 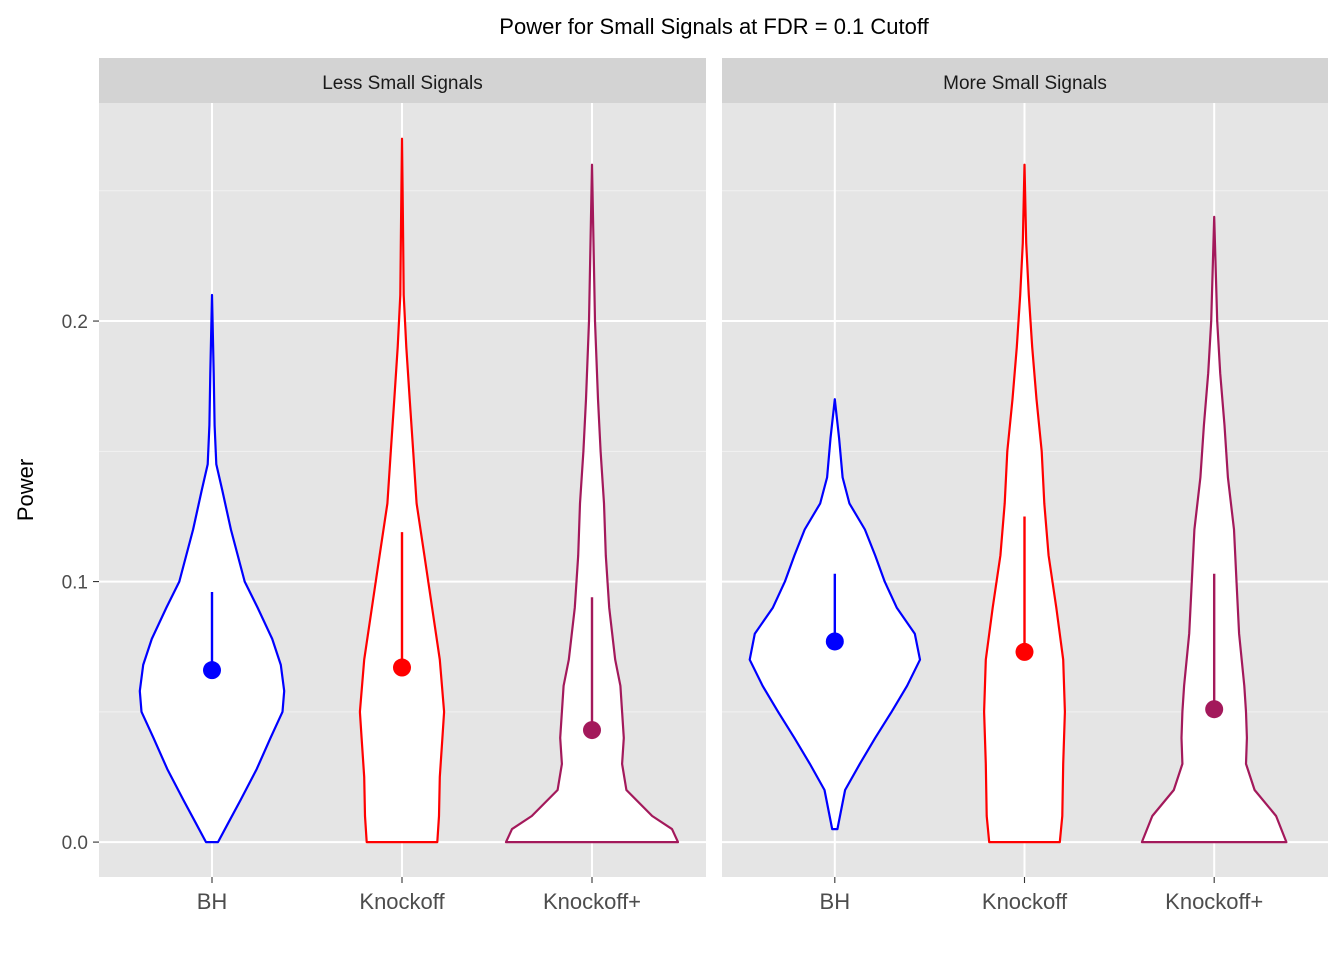 What do you see at coordinates (402, 83) in the screenshot?
I see `facet-strip-label: Less Small Signals` at bounding box center [402, 83].